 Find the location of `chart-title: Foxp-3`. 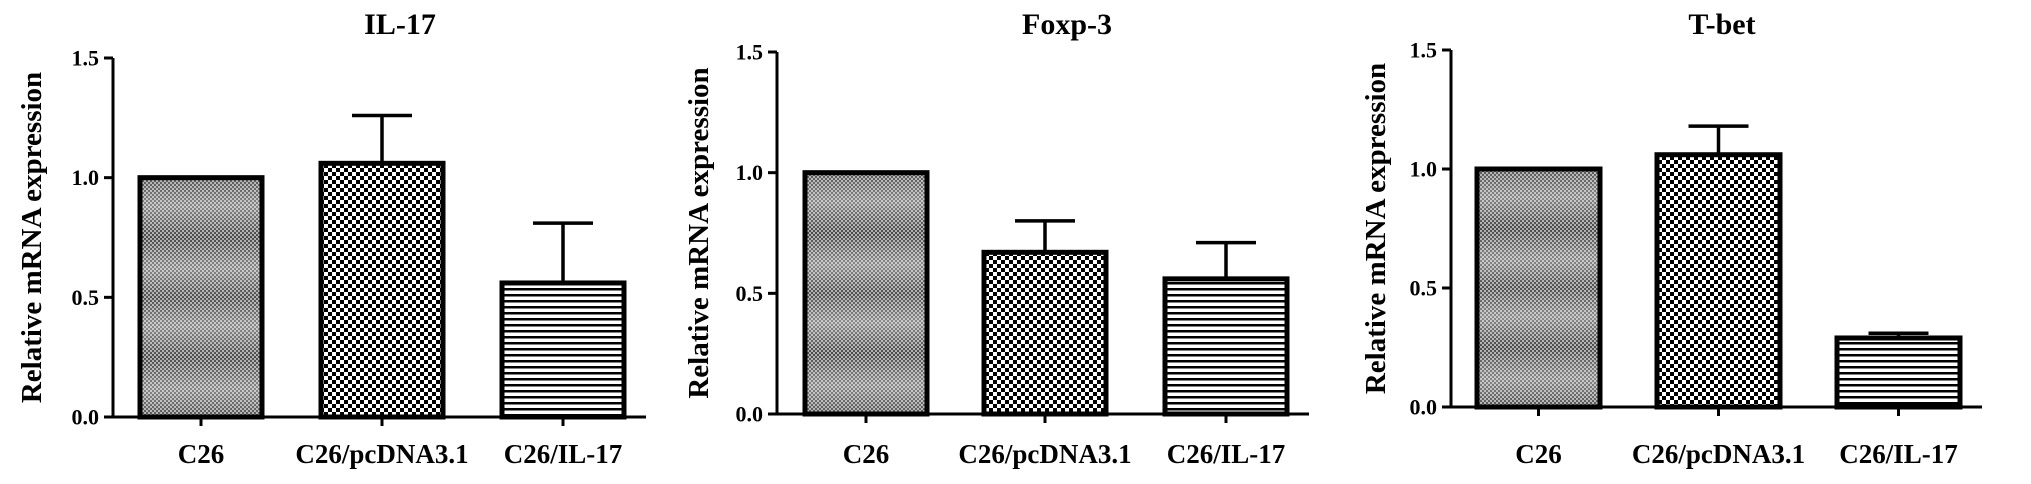

chart-title: Foxp-3 is located at coordinates (1067, 24).